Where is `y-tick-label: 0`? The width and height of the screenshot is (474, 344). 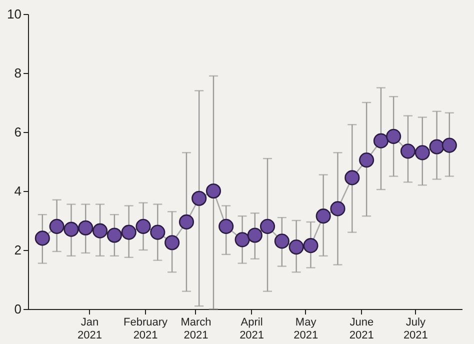
y-tick-label: 0 is located at coordinates (18, 309).